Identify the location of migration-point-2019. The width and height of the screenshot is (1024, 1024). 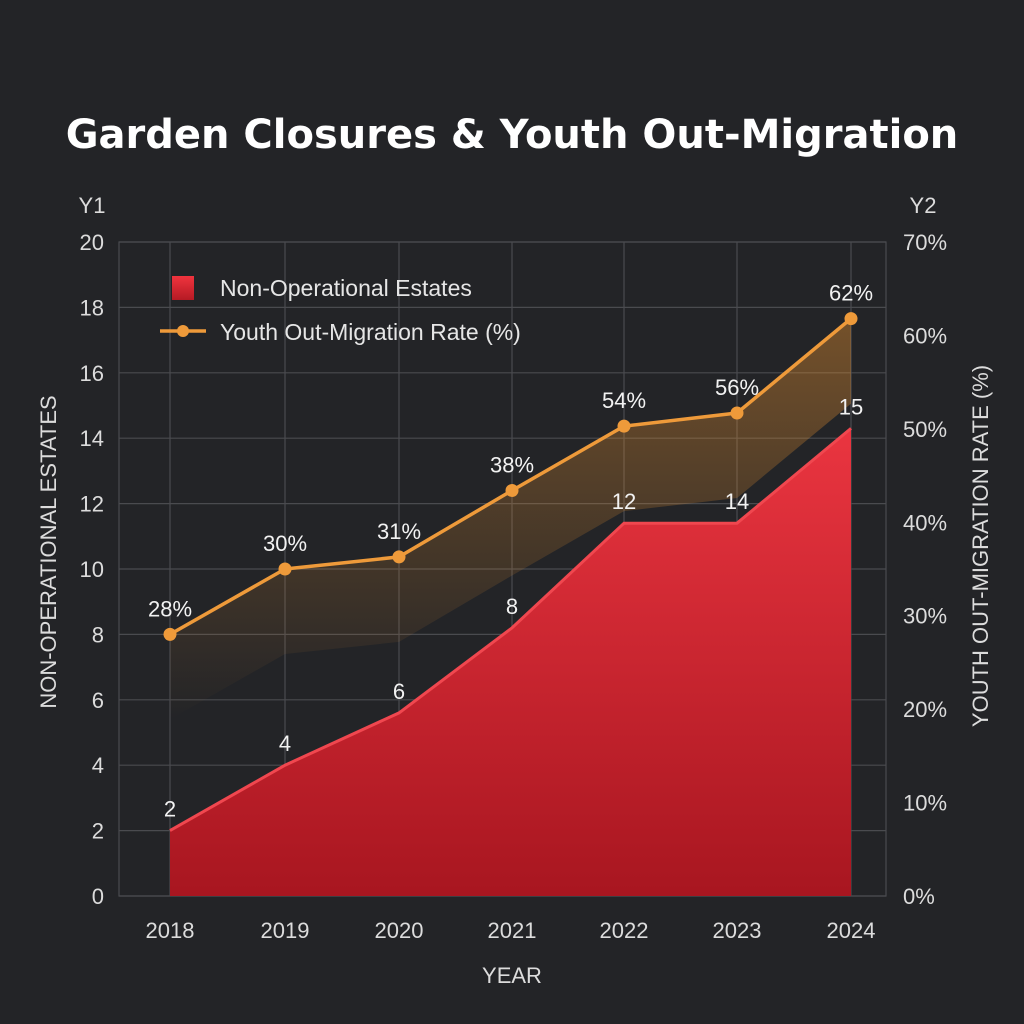
(285, 569).